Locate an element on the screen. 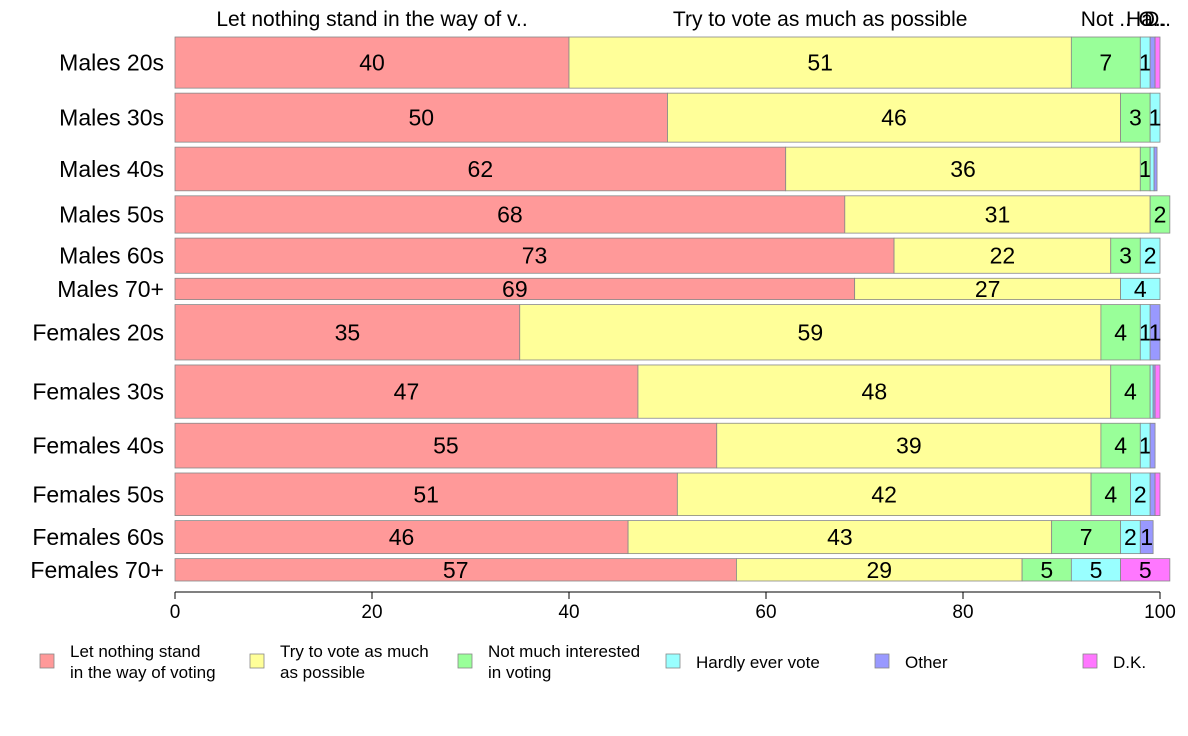  series-top-label: Ha.. is located at coordinates (1145, 19).